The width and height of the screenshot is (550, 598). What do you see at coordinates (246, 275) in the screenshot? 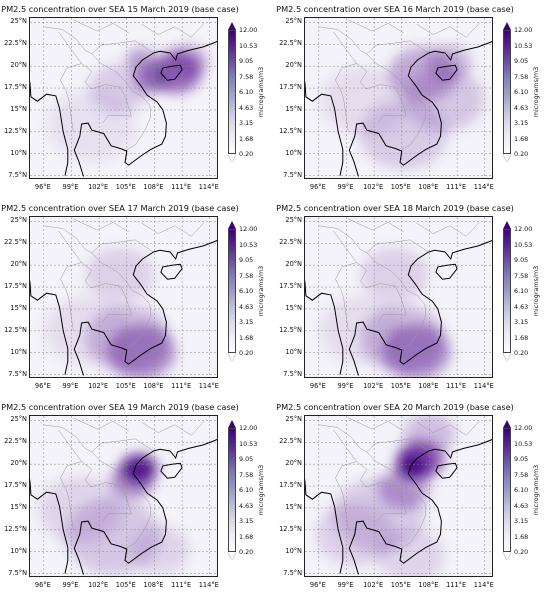
I see `colorbar-tick-label: 7.58` at bounding box center [246, 275].